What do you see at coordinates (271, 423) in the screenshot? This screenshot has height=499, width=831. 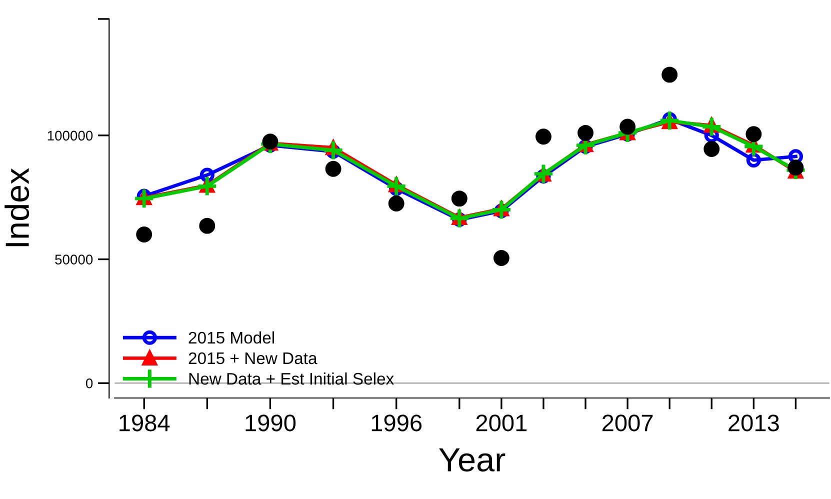 I see `x-tick-label: 1990` at bounding box center [271, 423].